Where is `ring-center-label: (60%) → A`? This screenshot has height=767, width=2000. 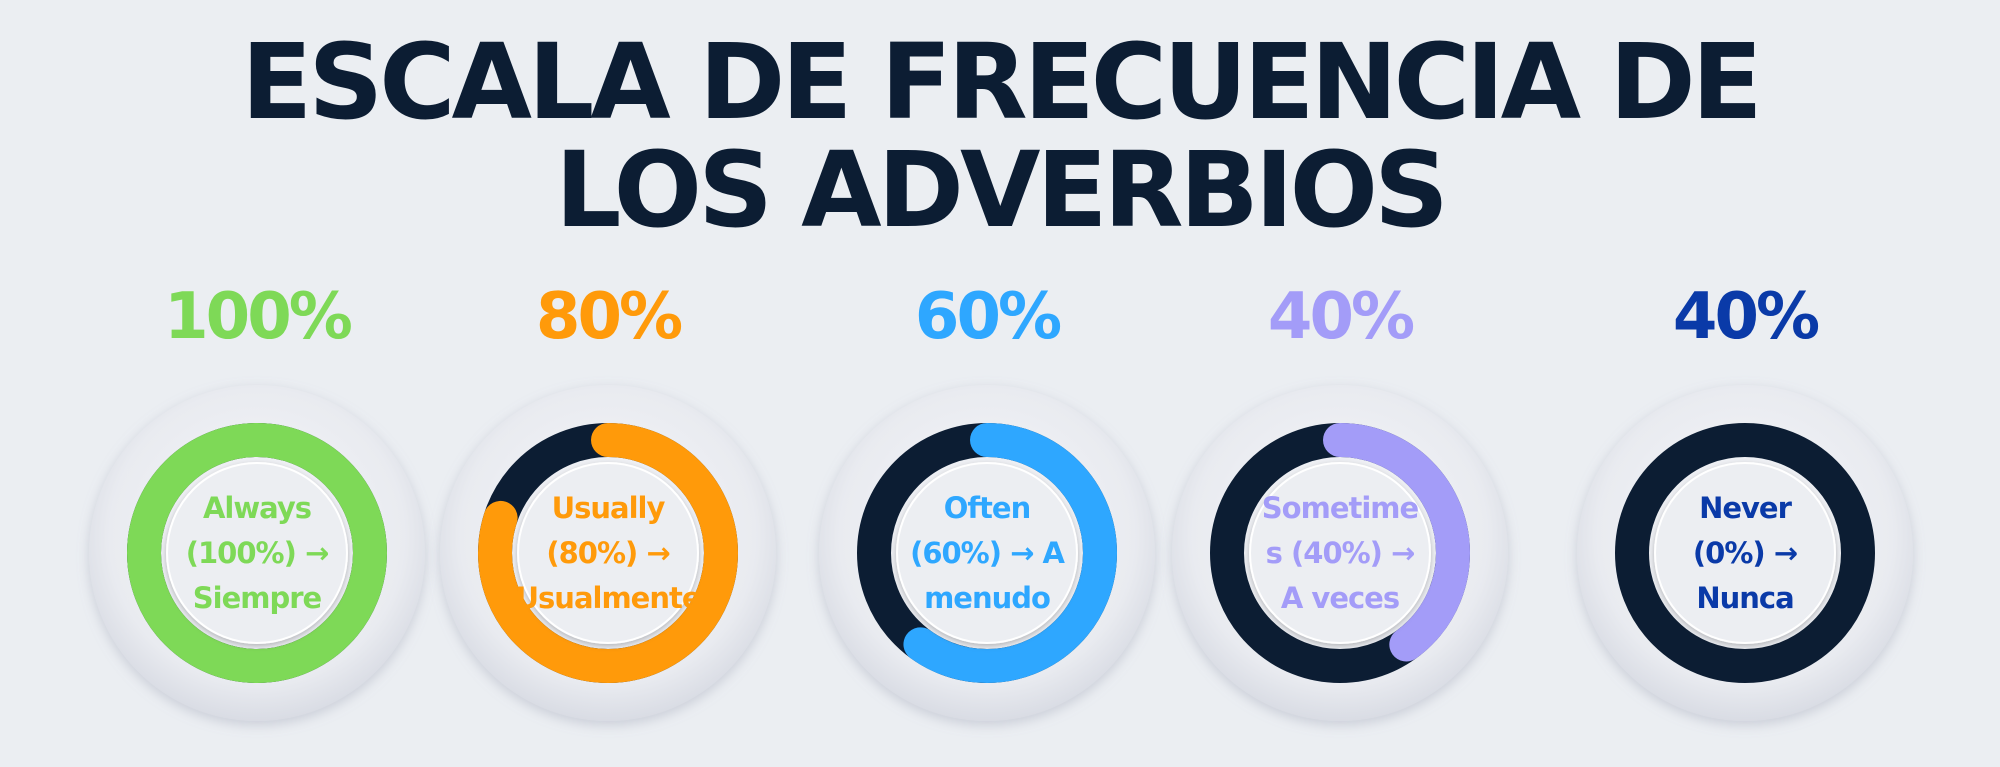 ring-center-label: (60%) → A is located at coordinates (987, 553).